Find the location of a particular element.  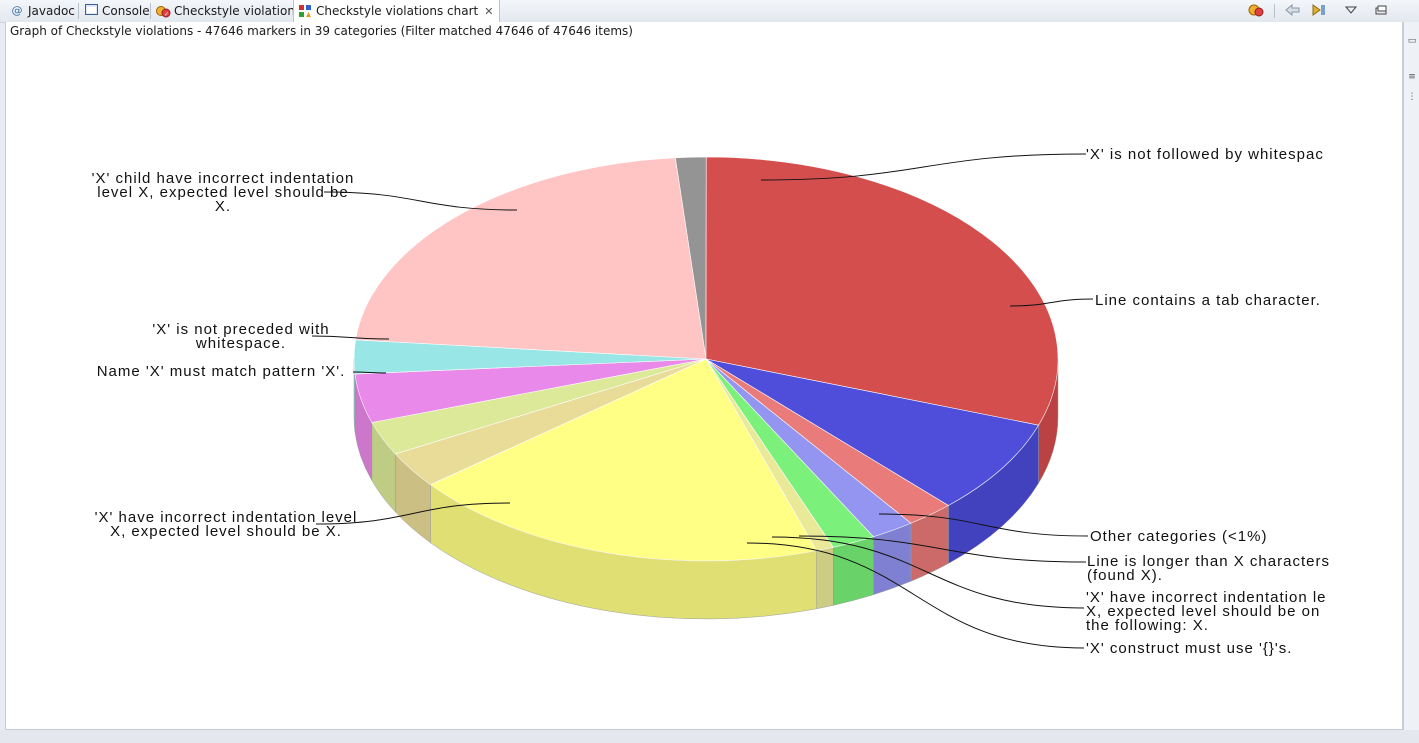

tab-checkstyle-violations-chart: Checkstyle violations chart ✕ is located at coordinates (397, 11).